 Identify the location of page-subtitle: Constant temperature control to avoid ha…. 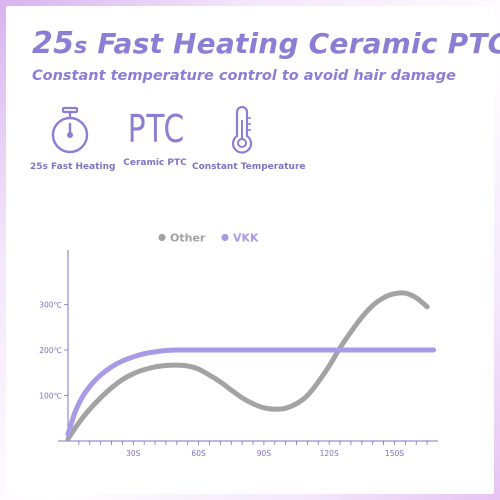
(244, 76).